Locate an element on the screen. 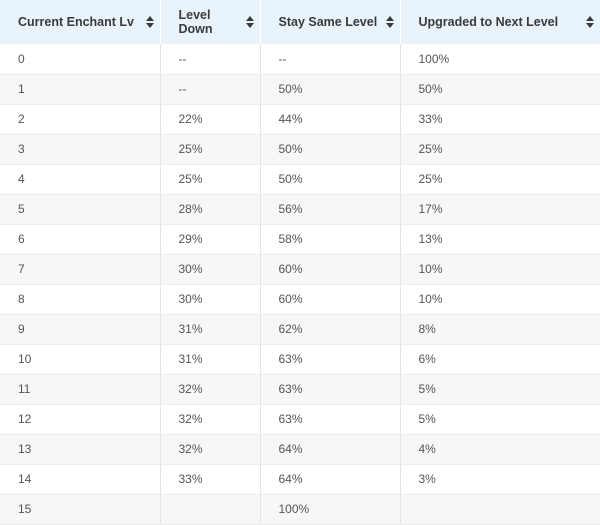 Image resolution: width=600 pixels, height=525 pixels. cell-current-enchant-lv: 10 is located at coordinates (80, 359).